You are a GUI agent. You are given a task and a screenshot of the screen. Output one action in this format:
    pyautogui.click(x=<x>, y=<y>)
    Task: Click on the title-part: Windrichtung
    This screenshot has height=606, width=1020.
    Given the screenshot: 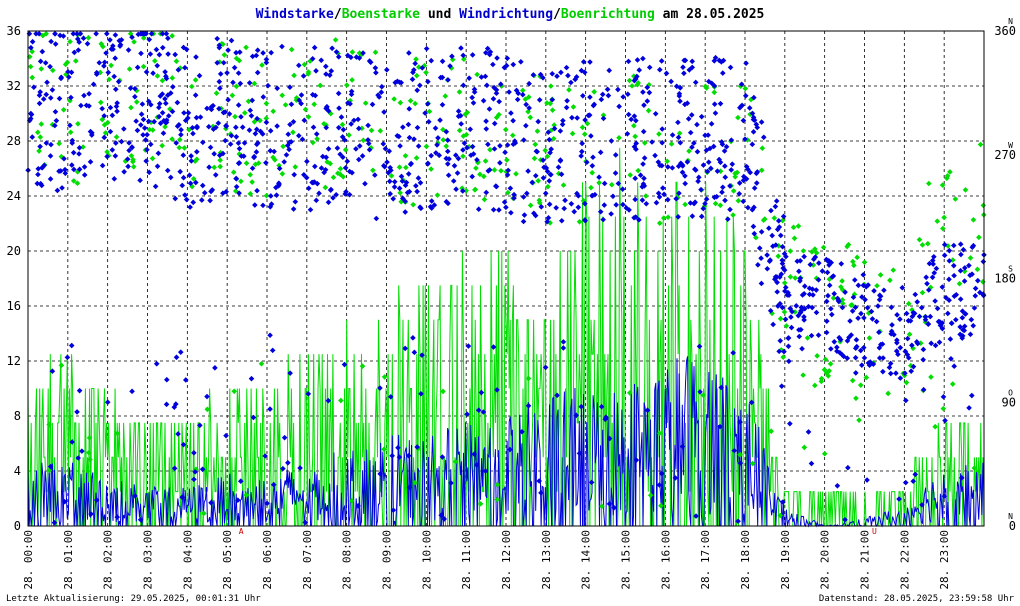 What is the action you would take?
    pyautogui.click(x=506, y=14)
    